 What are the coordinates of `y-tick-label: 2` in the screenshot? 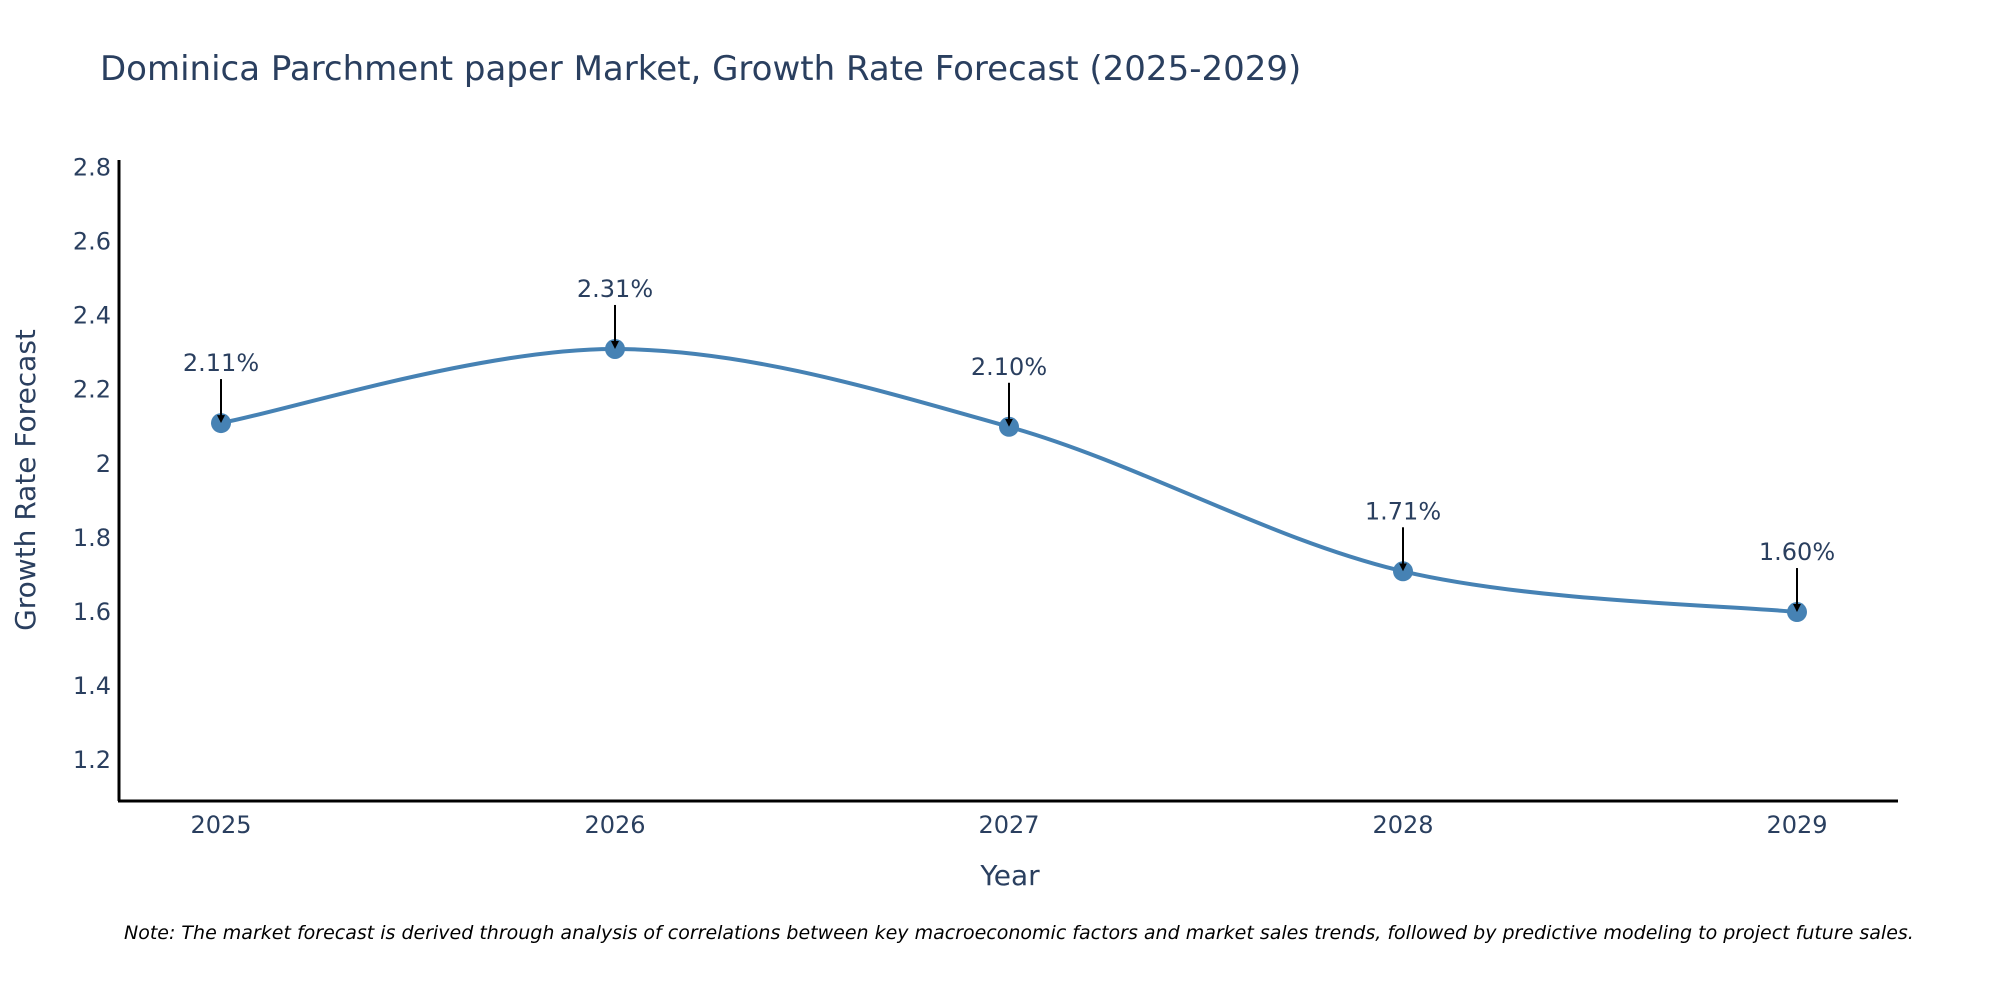 It's located at (103, 464).